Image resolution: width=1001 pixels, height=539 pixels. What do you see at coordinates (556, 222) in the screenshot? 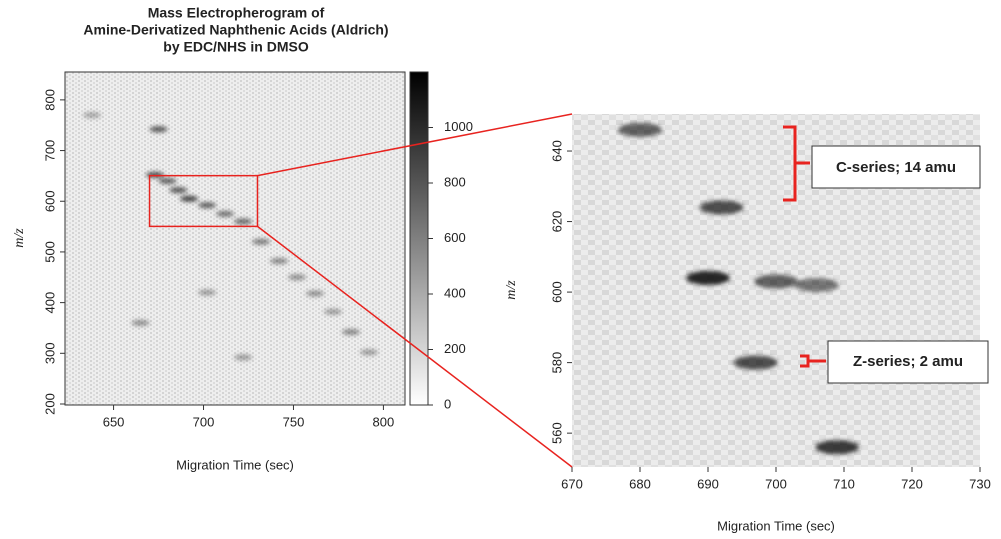
I see `y-tick-label: 620` at bounding box center [556, 222].